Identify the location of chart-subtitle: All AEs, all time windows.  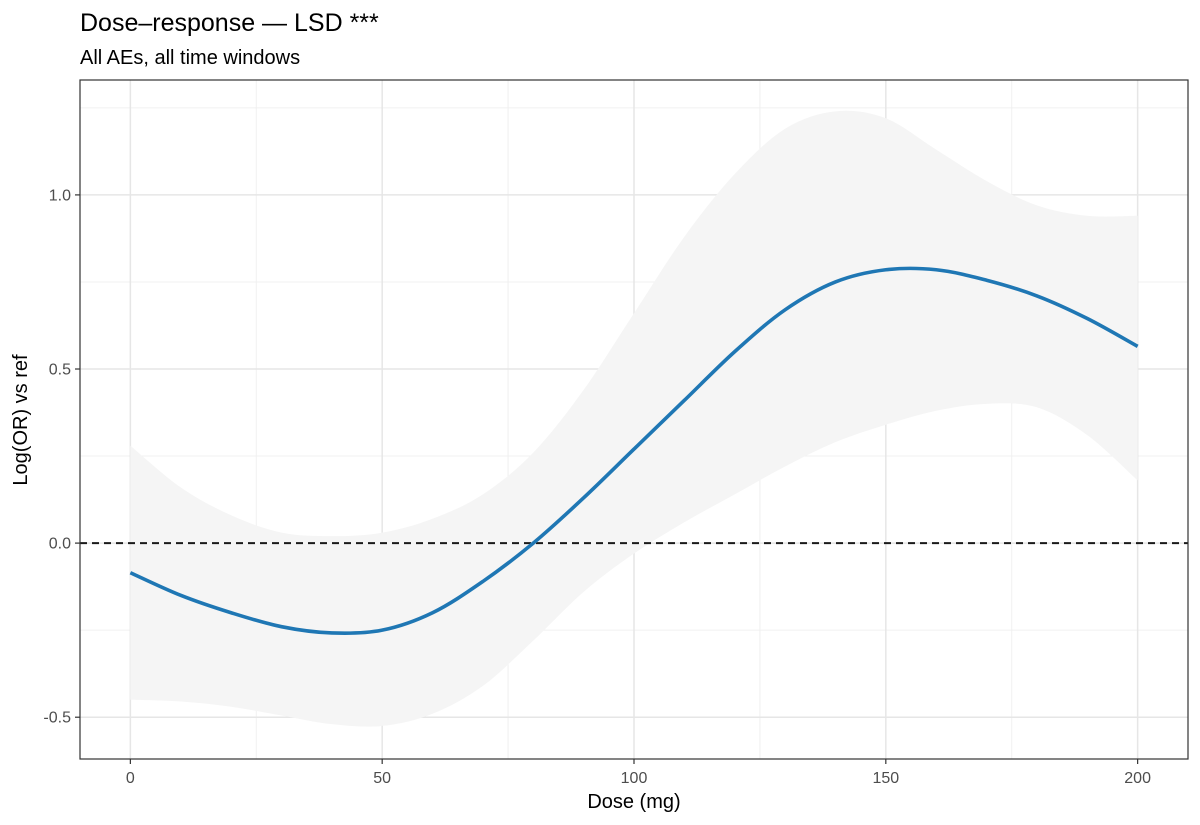
(190, 58).